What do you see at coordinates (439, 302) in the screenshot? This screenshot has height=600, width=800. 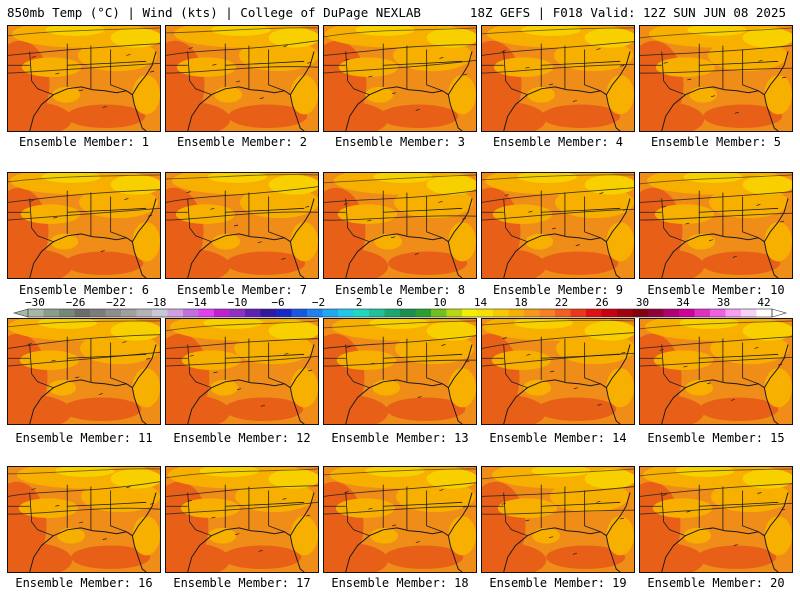 I see `colorbar-tick-label: 10` at bounding box center [439, 302].